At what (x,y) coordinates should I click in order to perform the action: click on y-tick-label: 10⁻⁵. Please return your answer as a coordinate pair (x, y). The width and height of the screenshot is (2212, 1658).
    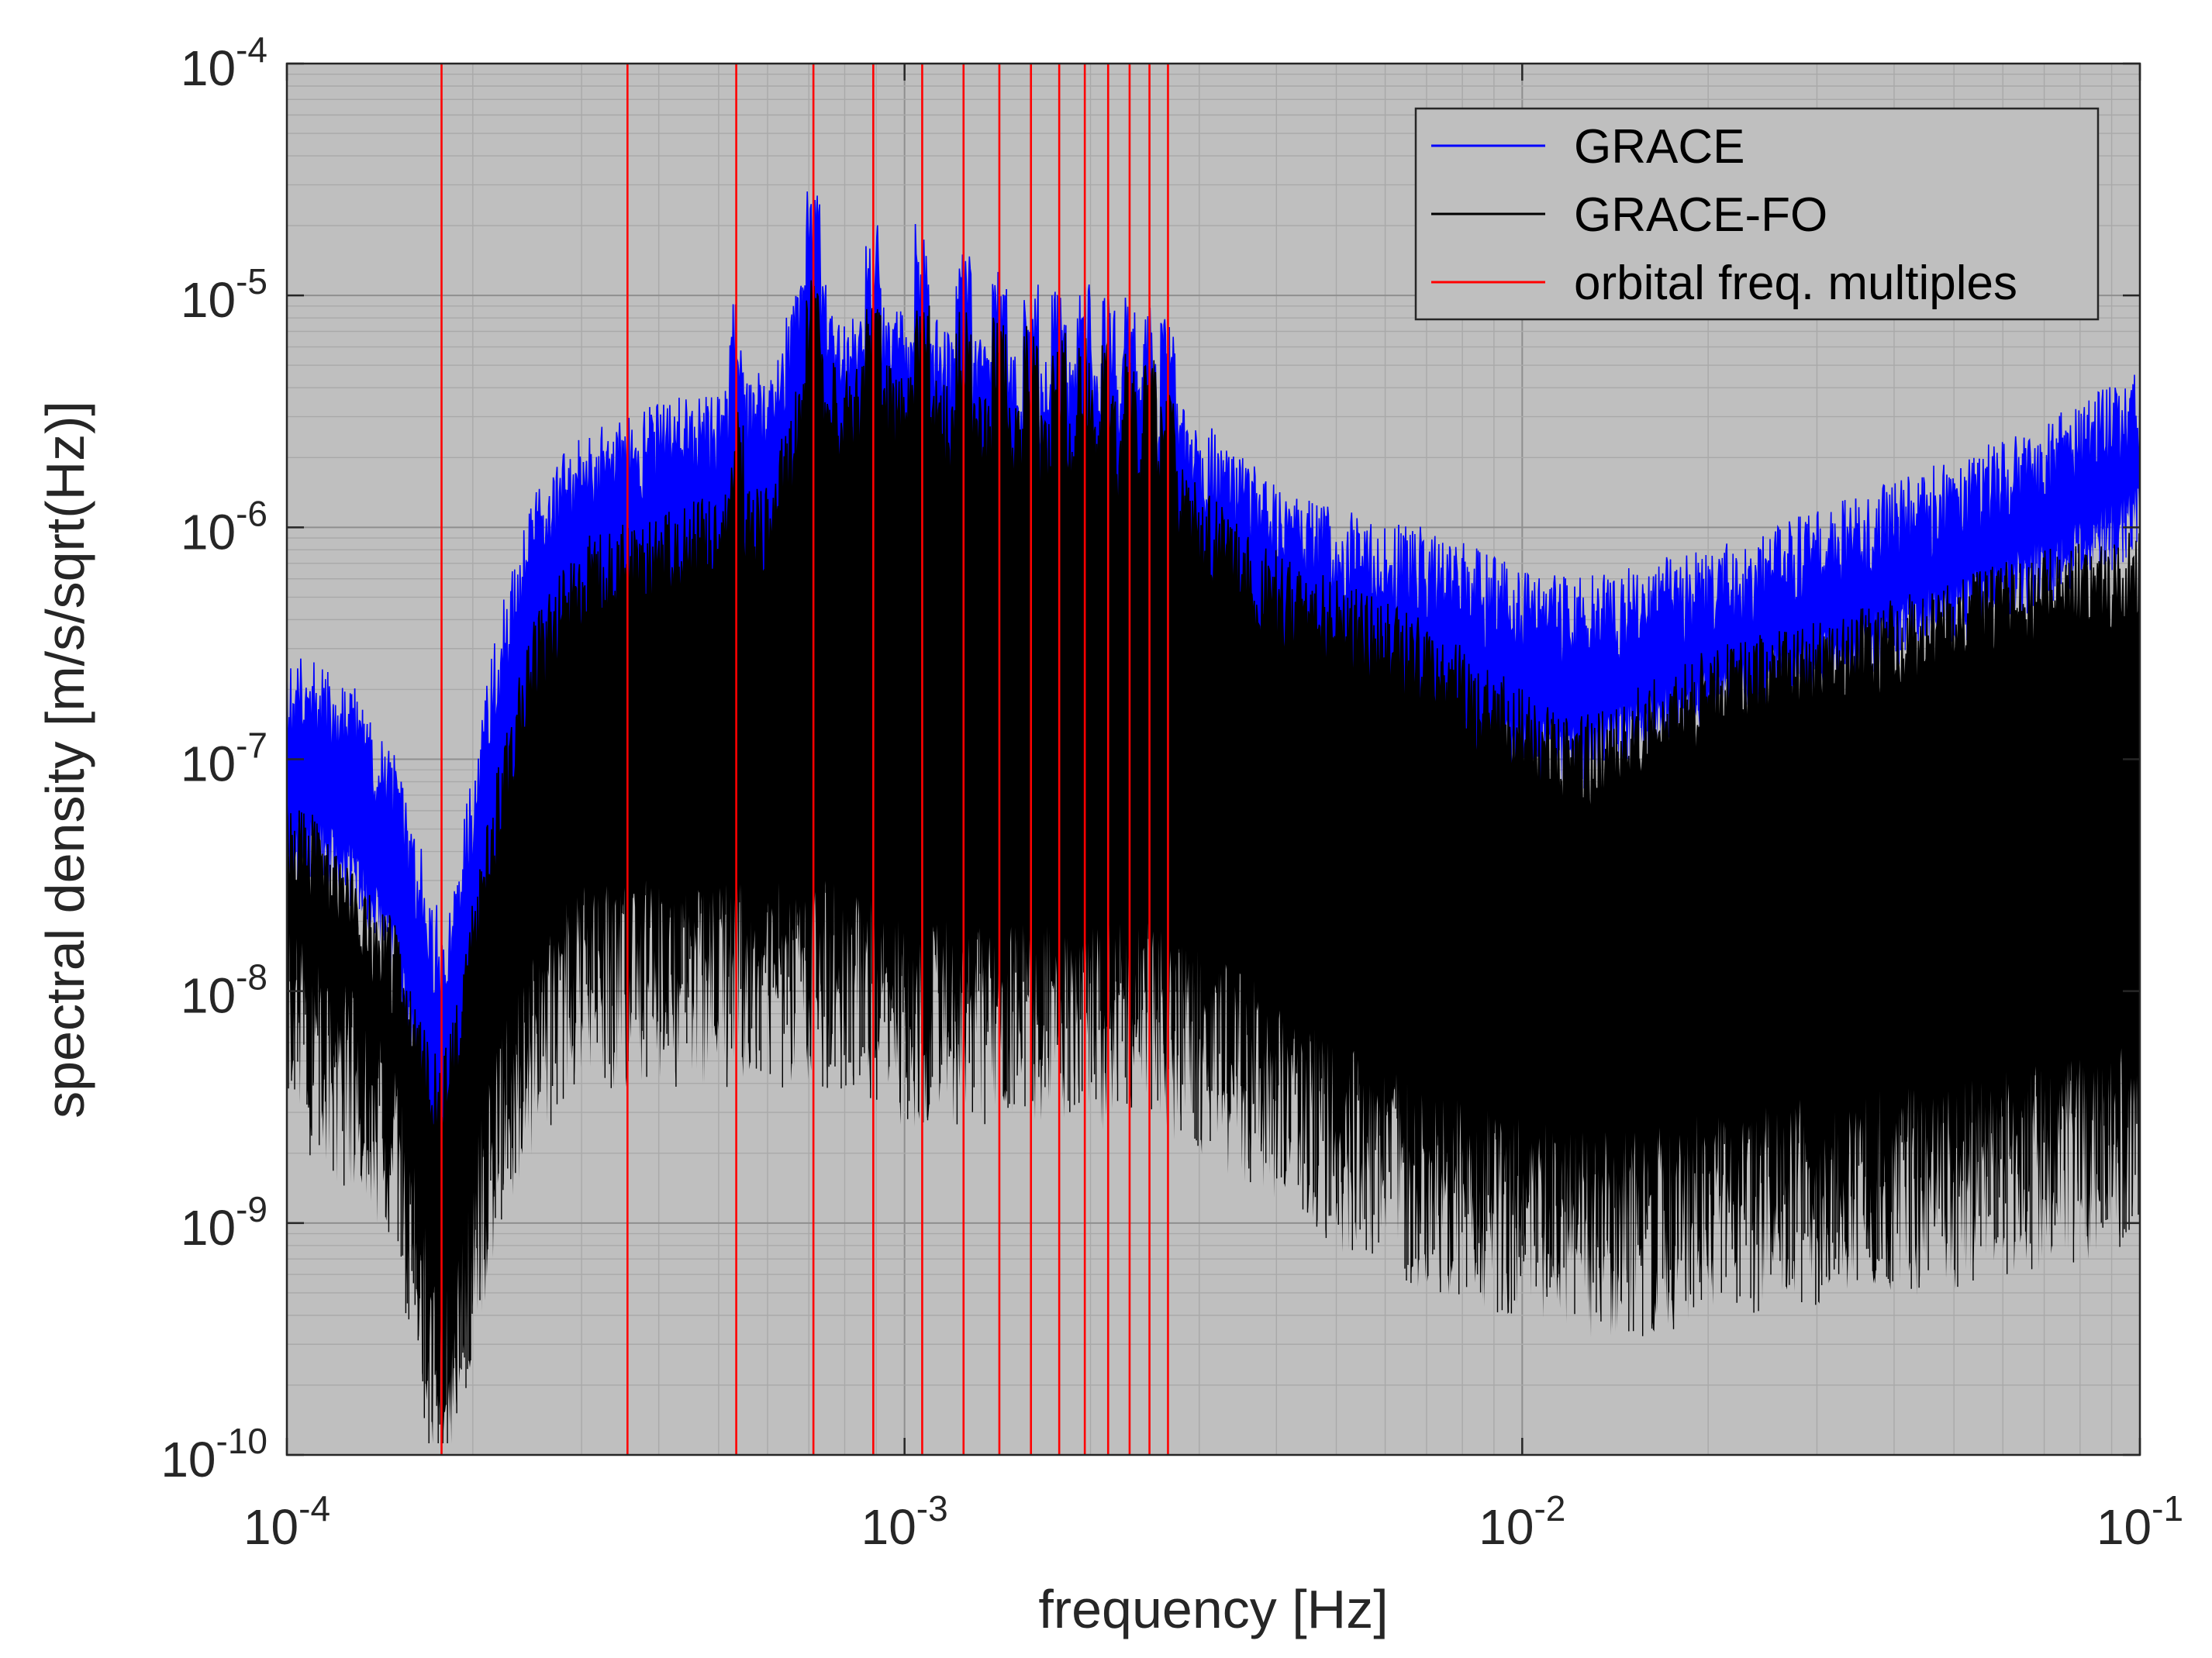
    Looking at the image, I should click on (224, 294).